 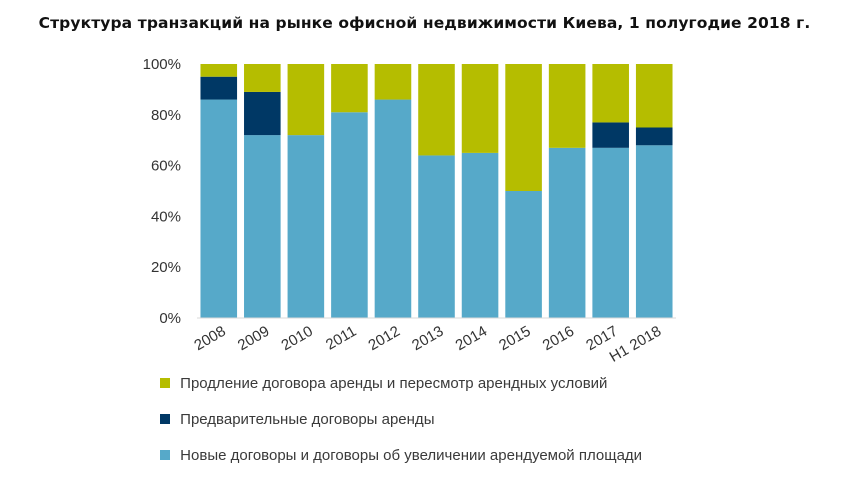 I want to click on x-tick-label: 2010, so click(x=296, y=338).